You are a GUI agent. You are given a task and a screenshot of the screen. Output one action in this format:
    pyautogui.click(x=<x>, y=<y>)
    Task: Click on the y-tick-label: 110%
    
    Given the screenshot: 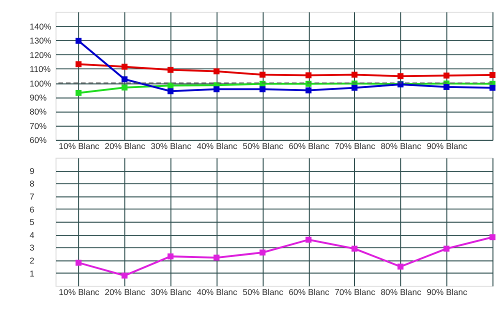 What is the action you would take?
    pyautogui.click(x=41, y=69)
    